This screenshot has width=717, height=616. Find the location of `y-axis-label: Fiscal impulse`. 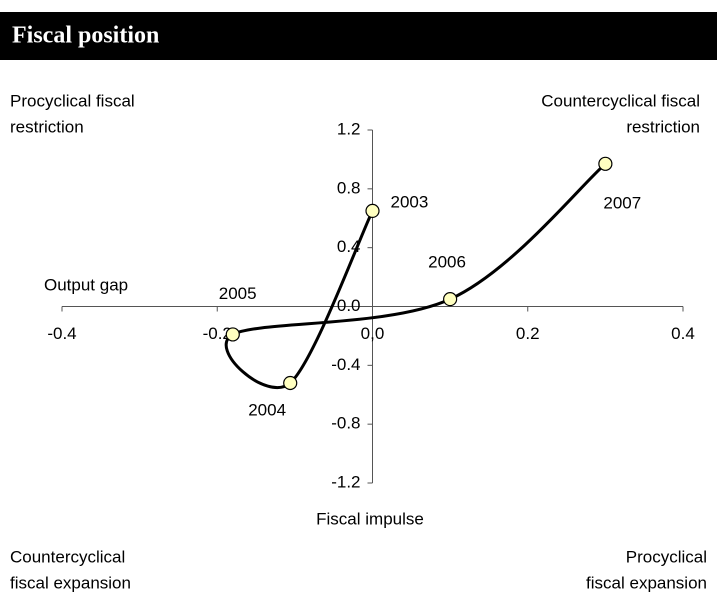

y-axis-label: Fiscal impulse is located at coordinates (370, 518).